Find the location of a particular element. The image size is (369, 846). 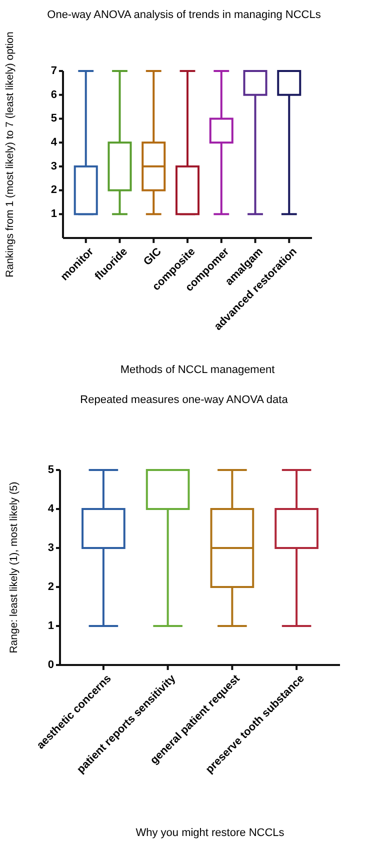

y-axis-title: Range: least likely (1), most likely (5) is located at coordinates (14, 568).